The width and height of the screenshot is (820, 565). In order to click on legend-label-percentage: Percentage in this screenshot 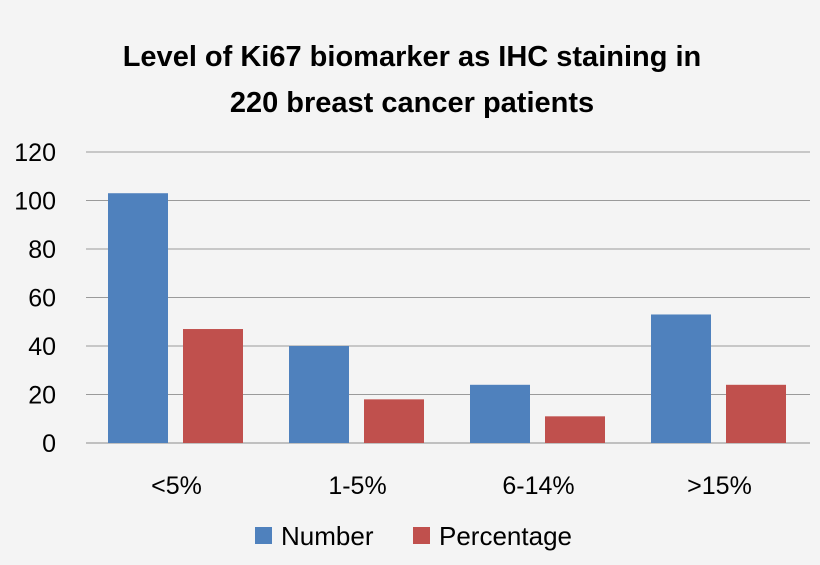, I will do `click(505, 536)`.